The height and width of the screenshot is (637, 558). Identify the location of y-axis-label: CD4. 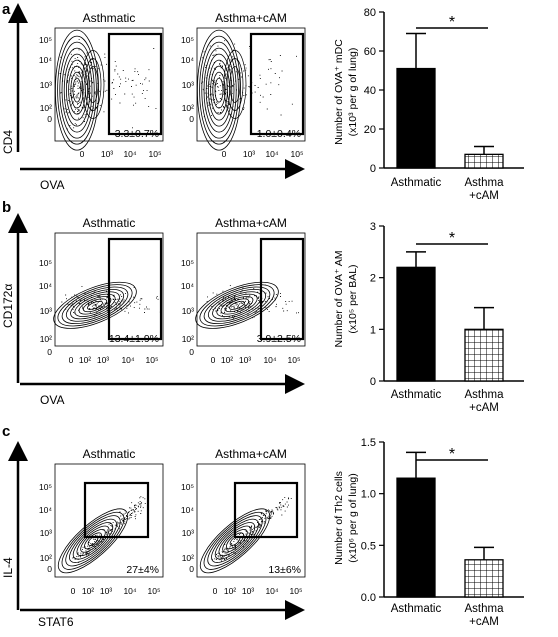
(8, 142).